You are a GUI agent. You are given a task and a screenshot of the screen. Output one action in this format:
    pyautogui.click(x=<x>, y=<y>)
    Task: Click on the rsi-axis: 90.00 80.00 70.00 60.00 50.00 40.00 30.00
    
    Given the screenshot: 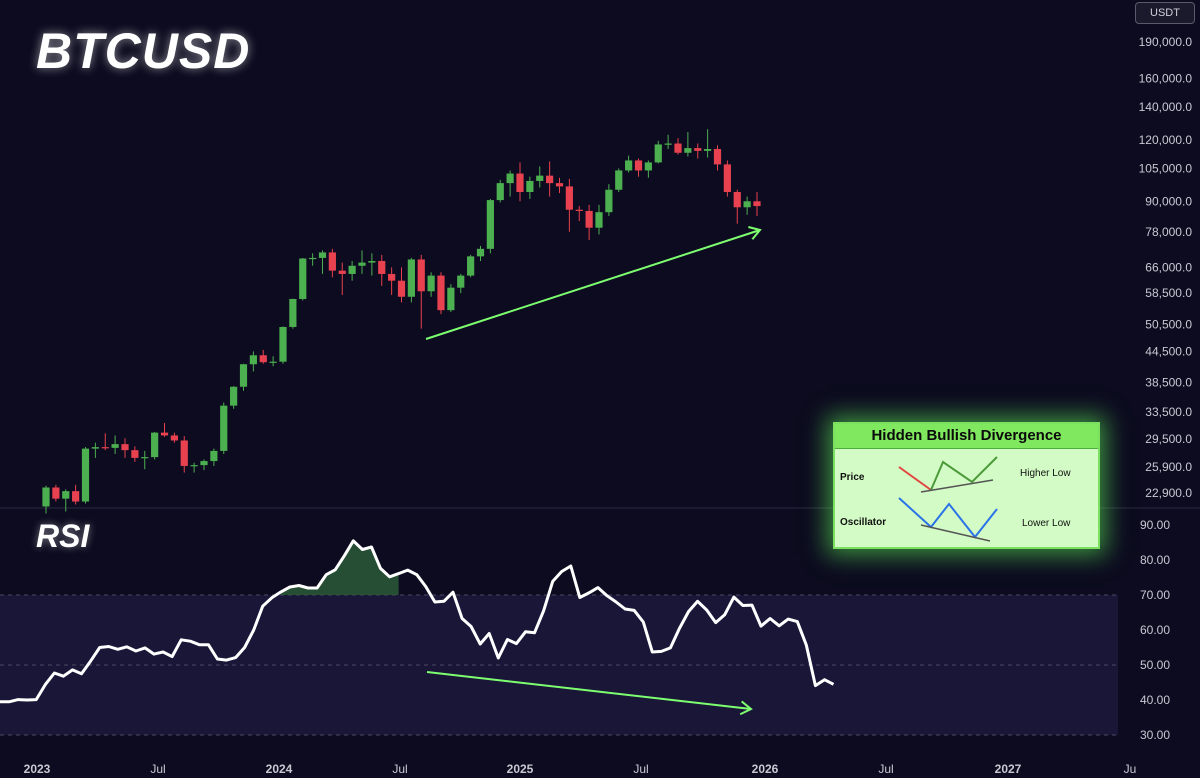 What is the action you would take?
    pyautogui.click(x=1155, y=630)
    